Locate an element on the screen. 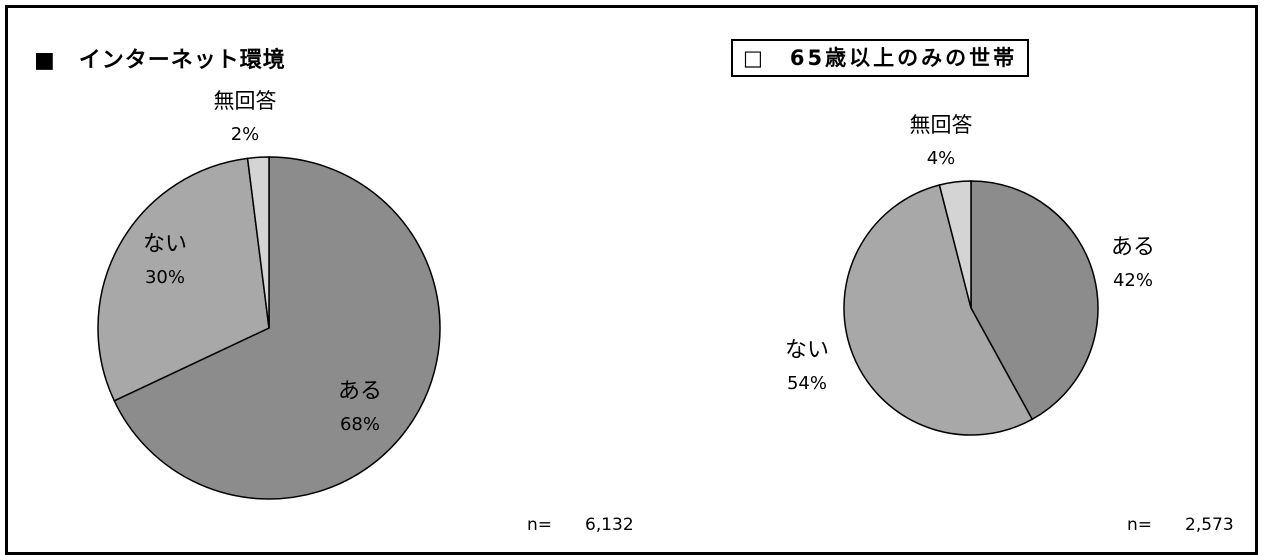 Image resolution: width=1268 pixels, height=555 pixels. left-slice-nai is located at coordinates (183, 279).